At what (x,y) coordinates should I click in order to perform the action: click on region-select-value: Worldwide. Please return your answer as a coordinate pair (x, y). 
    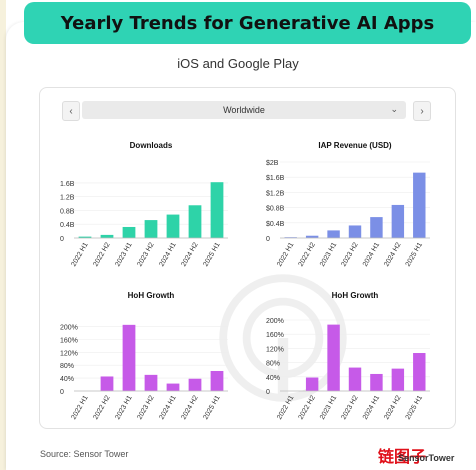
    Looking at the image, I should click on (244, 110).